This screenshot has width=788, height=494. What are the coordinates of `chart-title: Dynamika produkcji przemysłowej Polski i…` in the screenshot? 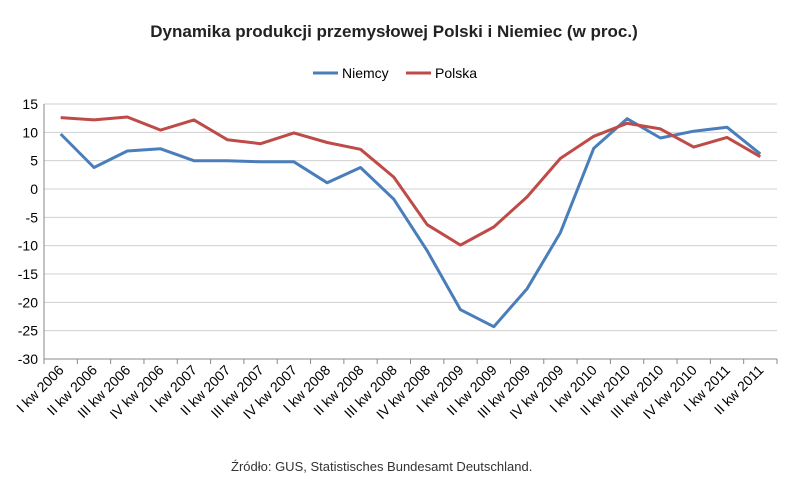 It's located at (394, 31).